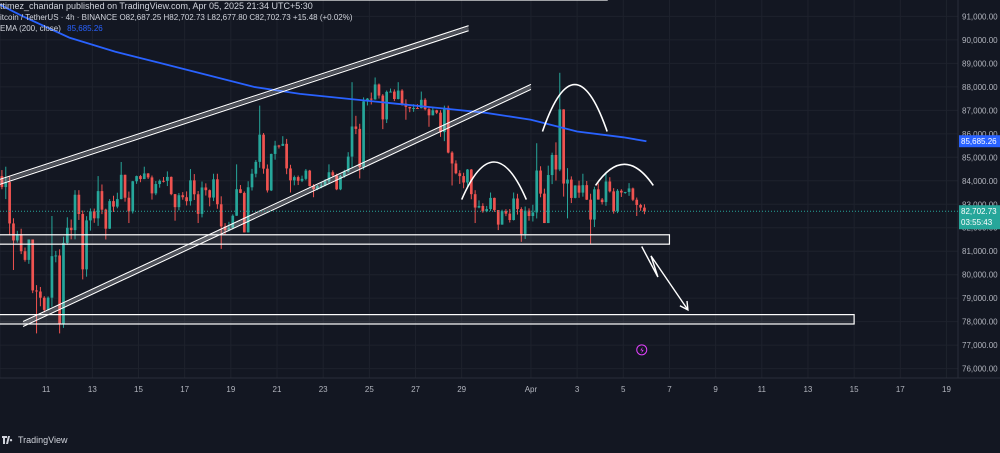 The width and height of the screenshot is (1000, 453). What do you see at coordinates (980, 63) in the screenshot?
I see `price-tick-label: 89,000.00` at bounding box center [980, 63].